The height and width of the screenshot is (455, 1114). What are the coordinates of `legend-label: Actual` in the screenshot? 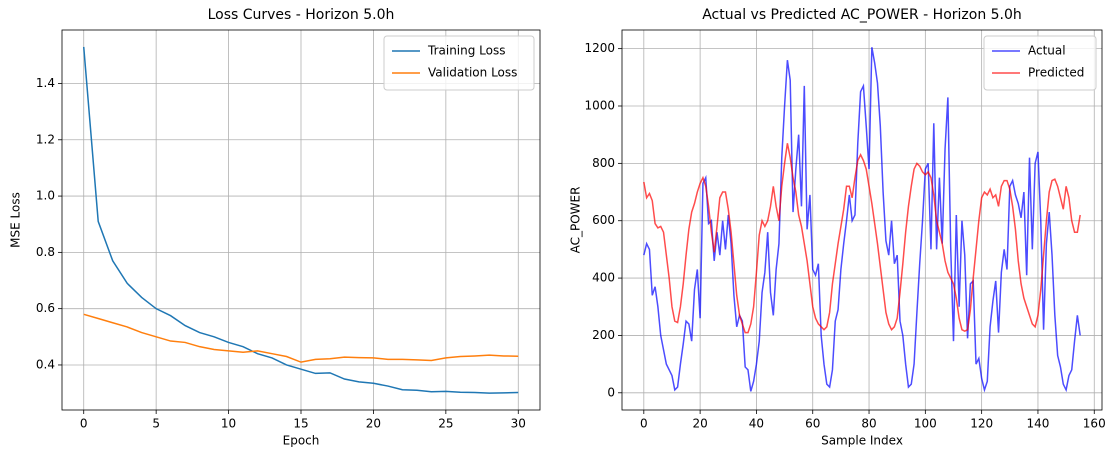 It's located at (1047, 51).